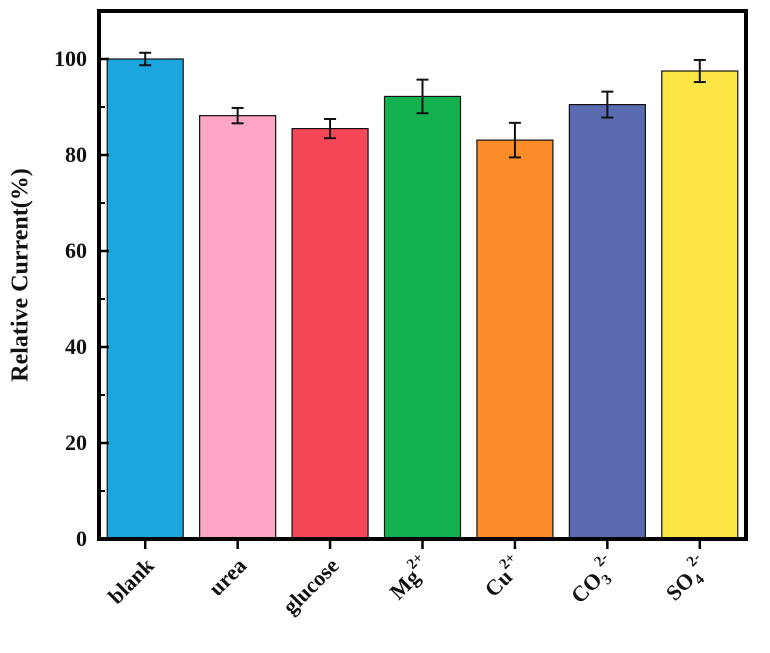 This screenshot has width=770, height=653. Describe the element at coordinates (499, 583) in the screenshot. I see `category-base-text: Cu` at that location.